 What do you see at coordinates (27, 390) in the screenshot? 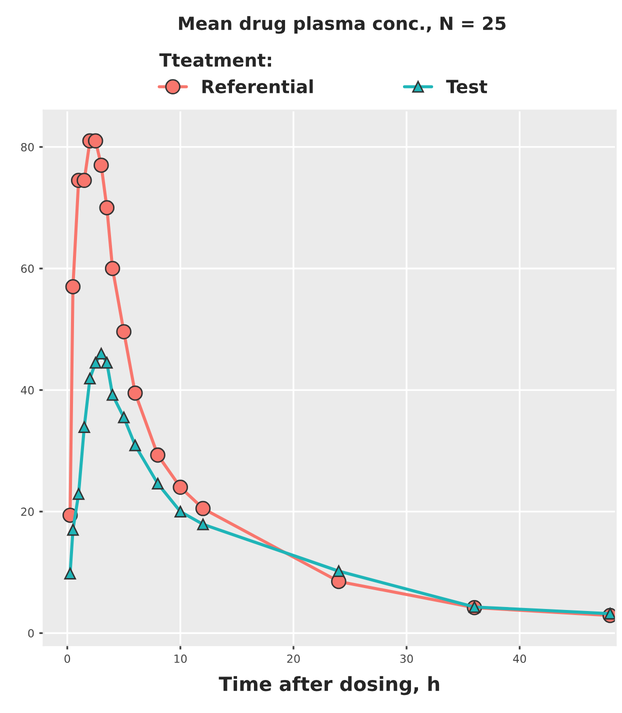
I see `y-tick-label: 40` at bounding box center [27, 390].